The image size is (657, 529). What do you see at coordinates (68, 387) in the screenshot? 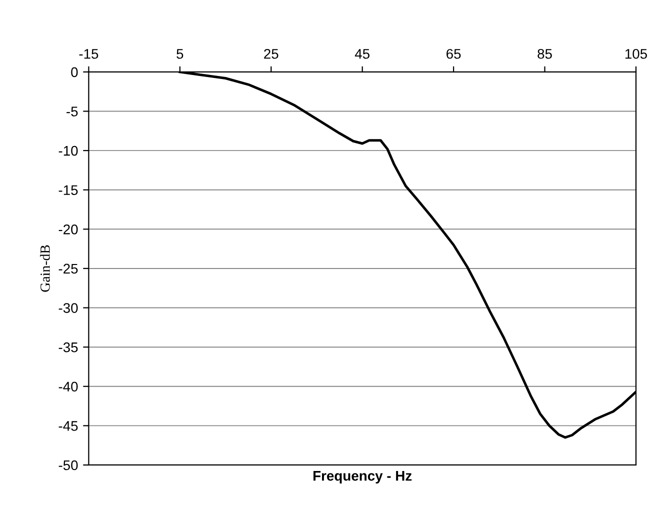
I see `y-tick-label: -40` at bounding box center [68, 387].